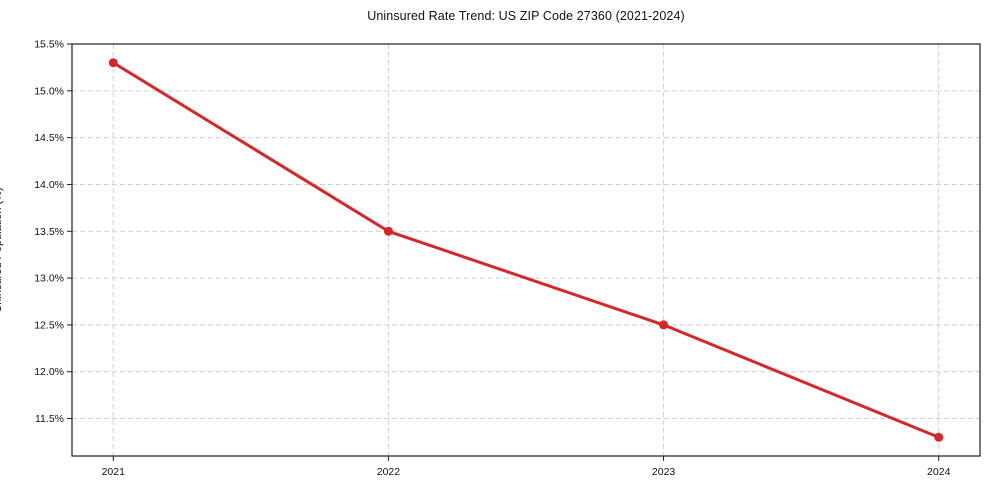 The image size is (989, 490). Describe the element at coordinates (664, 472) in the screenshot. I see `x-tick-label: 2023` at that location.